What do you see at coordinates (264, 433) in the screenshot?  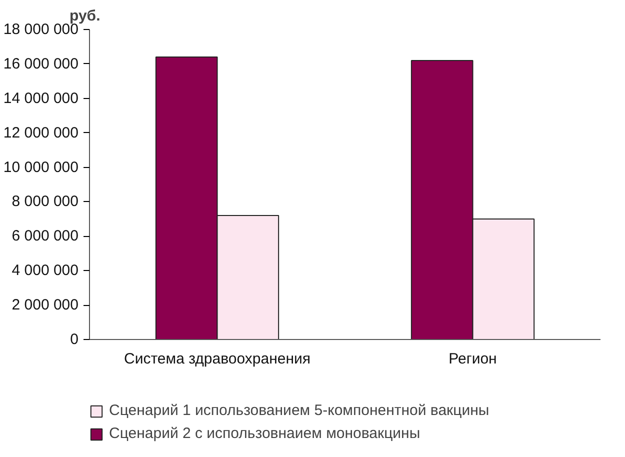 I see `legend-label: Сценарий 2 с использовнаием моновакцины` at bounding box center [264, 433].